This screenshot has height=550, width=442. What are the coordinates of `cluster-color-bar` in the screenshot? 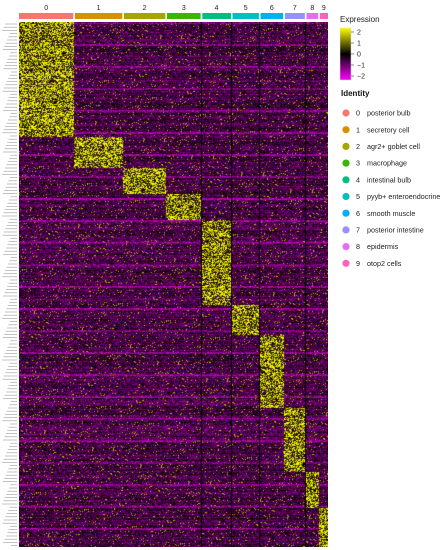 It's located at (173, 16).